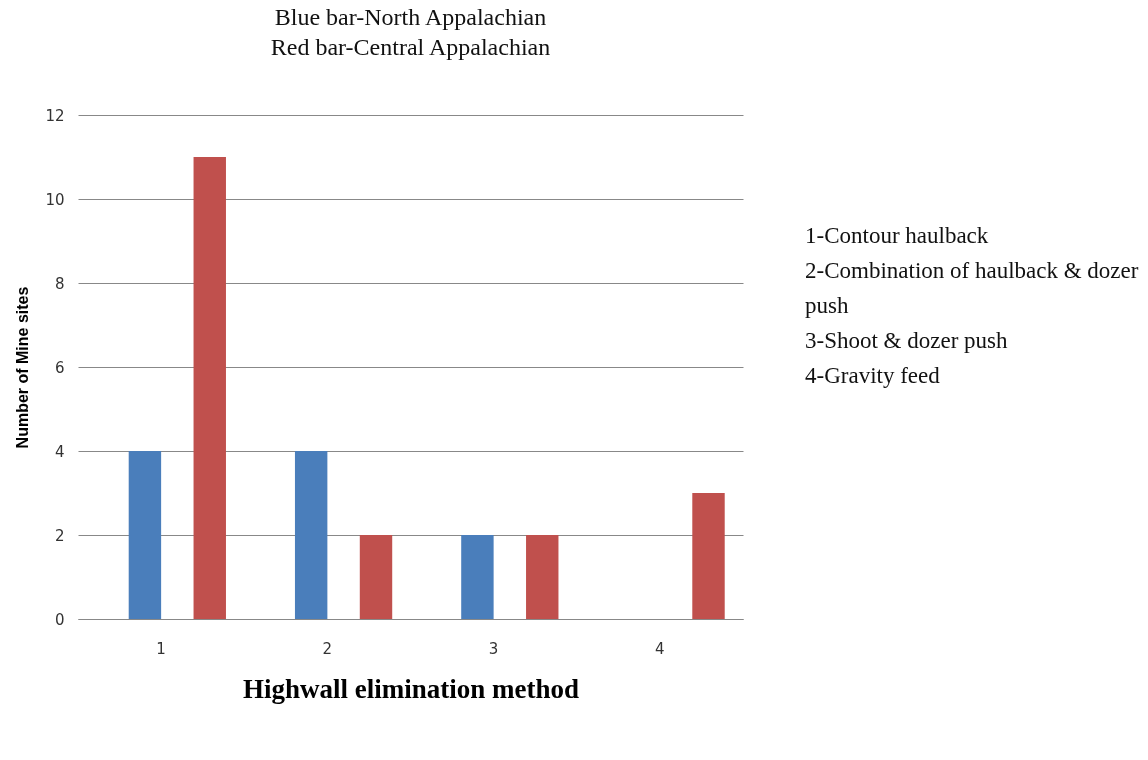 This screenshot has width=1148, height=760. Describe the element at coordinates (327, 648) in the screenshot. I see `x-tick-label: 2` at that location.